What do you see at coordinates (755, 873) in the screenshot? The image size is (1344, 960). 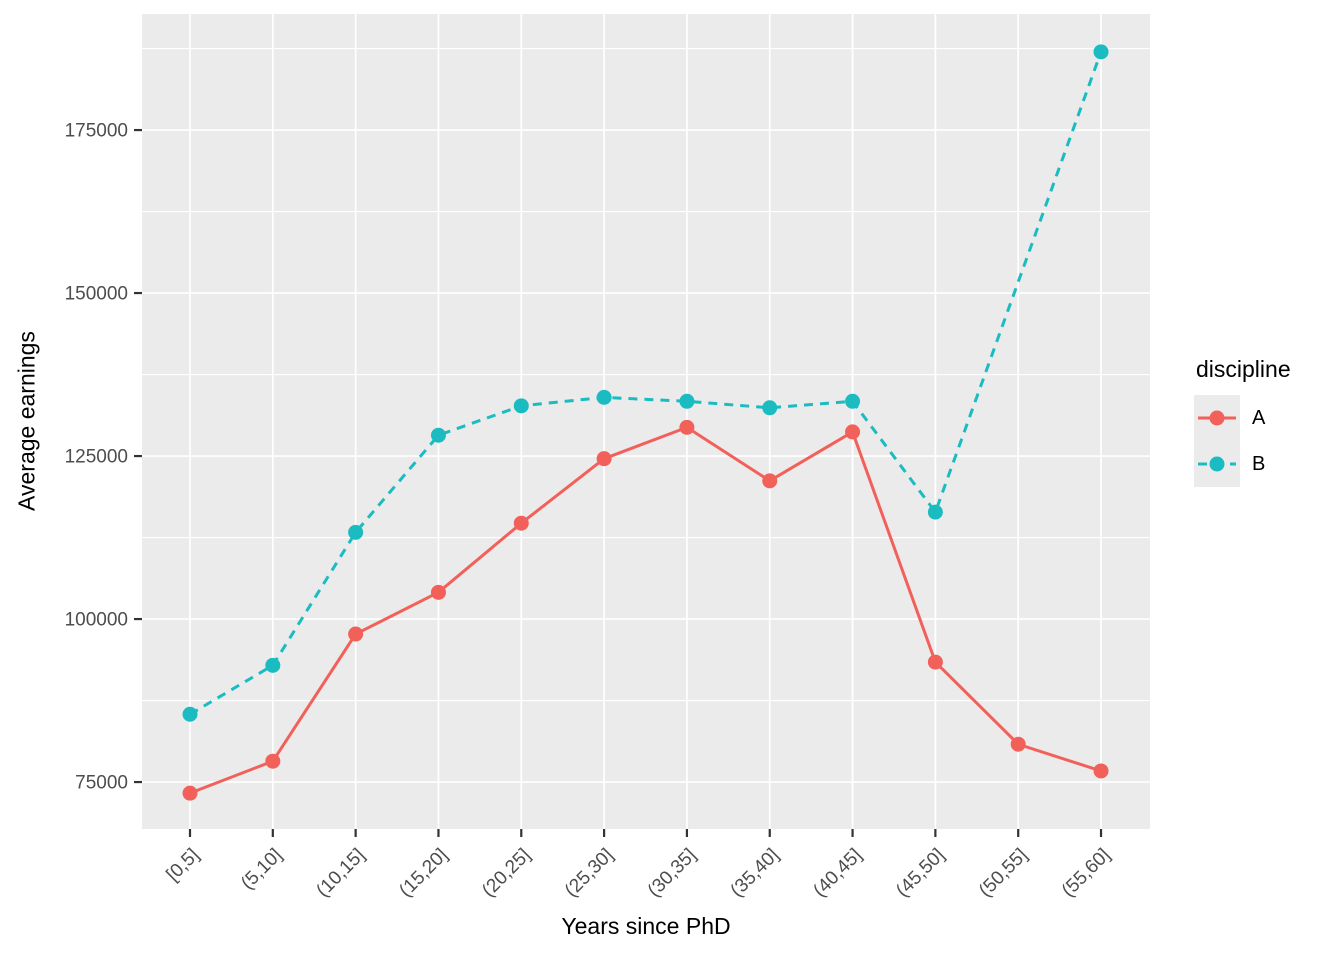 I see `x-tick-label: (35,40]` at bounding box center [755, 873].